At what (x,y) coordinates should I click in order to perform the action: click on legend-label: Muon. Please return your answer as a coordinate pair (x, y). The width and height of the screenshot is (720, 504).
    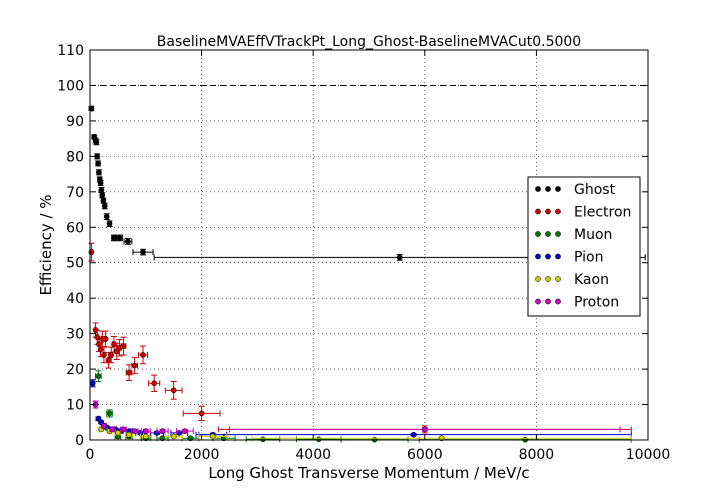
    Looking at the image, I should click on (593, 235).